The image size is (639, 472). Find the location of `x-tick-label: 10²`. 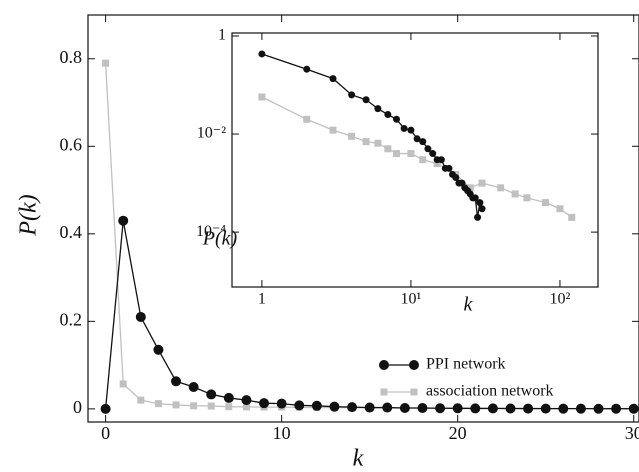

x-tick-label: 10² is located at coordinates (560, 299).